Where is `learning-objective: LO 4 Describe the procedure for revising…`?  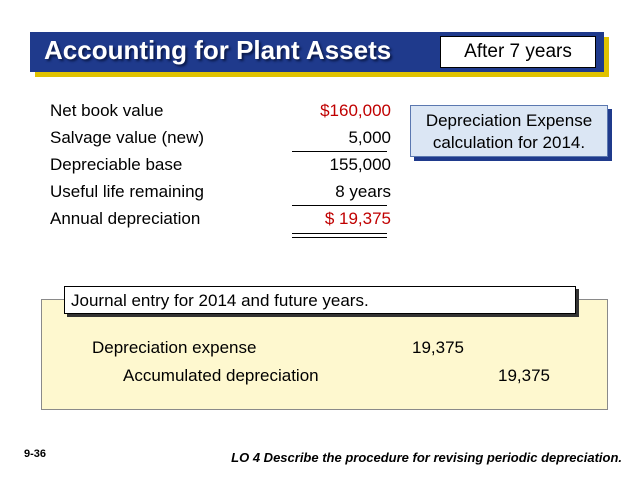 learning-objective: LO 4 Describe the procedure for revising… is located at coordinates (426, 457).